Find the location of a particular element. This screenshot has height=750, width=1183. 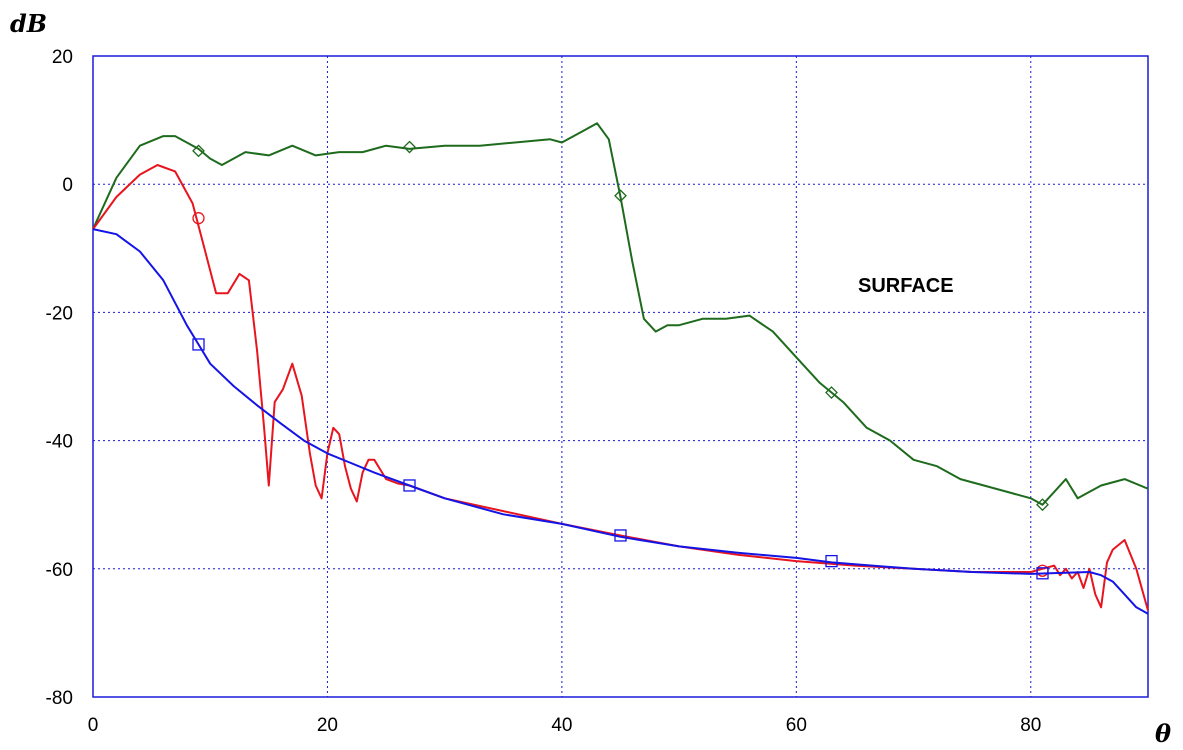

y-tick-label: 20 is located at coordinates (62, 57).